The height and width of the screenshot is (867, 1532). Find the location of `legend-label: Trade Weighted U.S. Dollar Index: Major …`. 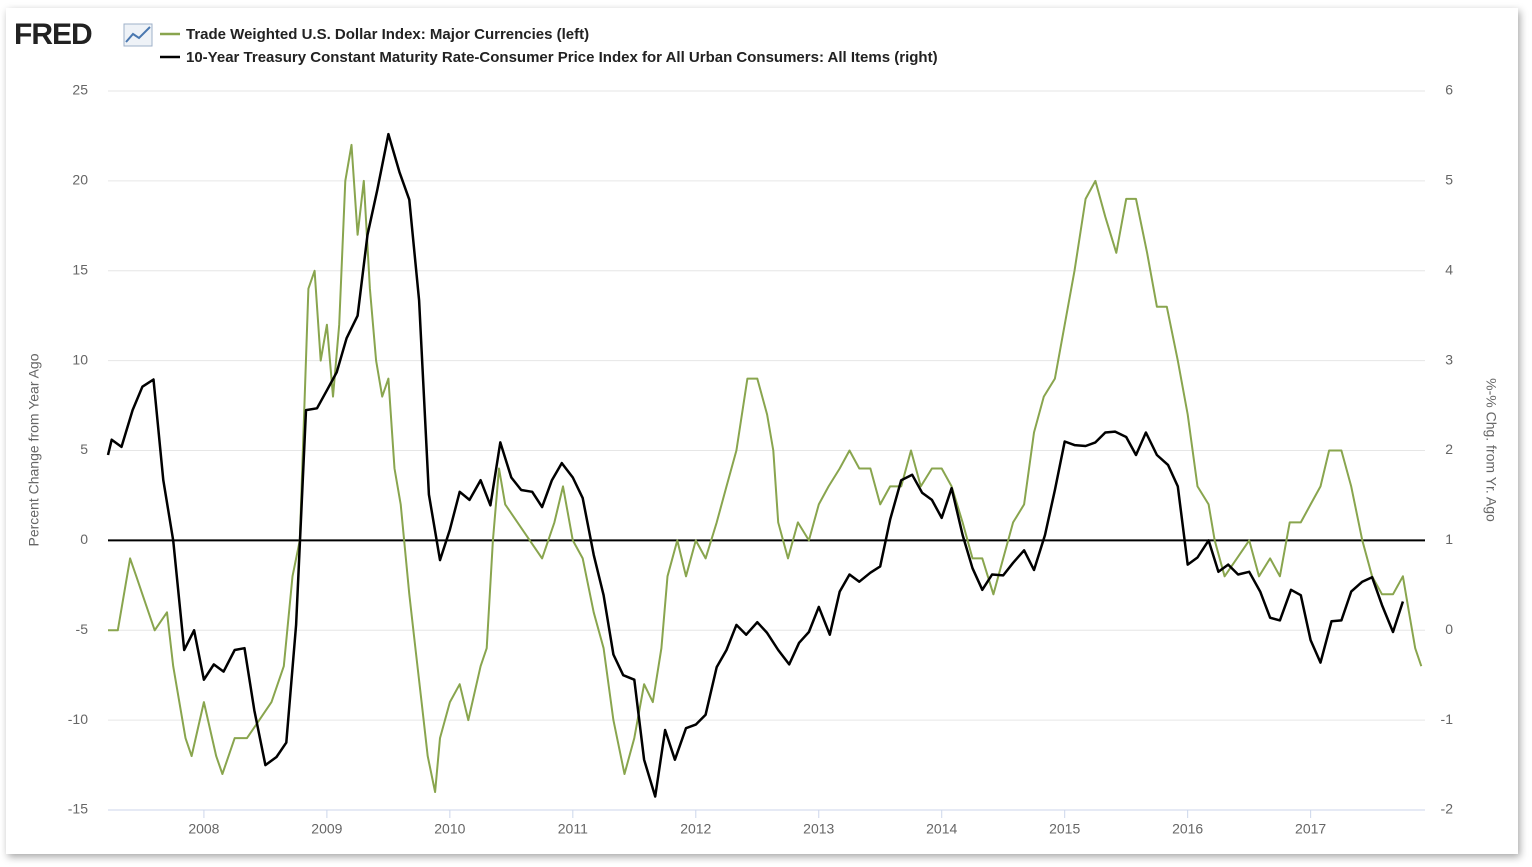

legend-label: Trade Weighted U.S. Dollar Index: Major … is located at coordinates (387, 34).